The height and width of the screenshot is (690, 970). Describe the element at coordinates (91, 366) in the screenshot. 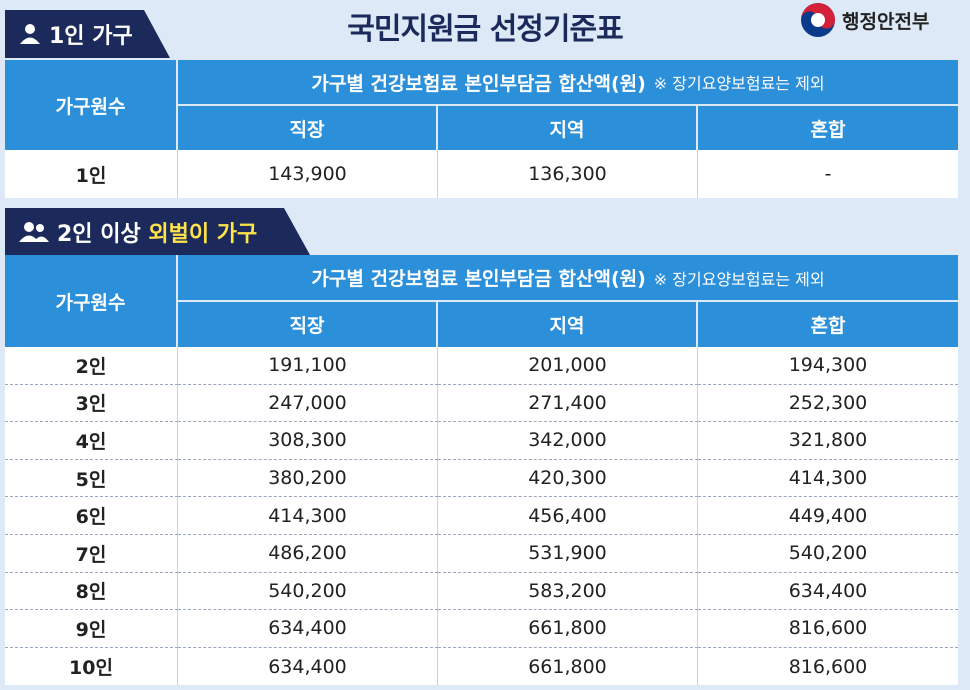

I see `row-label: 2인` at that location.